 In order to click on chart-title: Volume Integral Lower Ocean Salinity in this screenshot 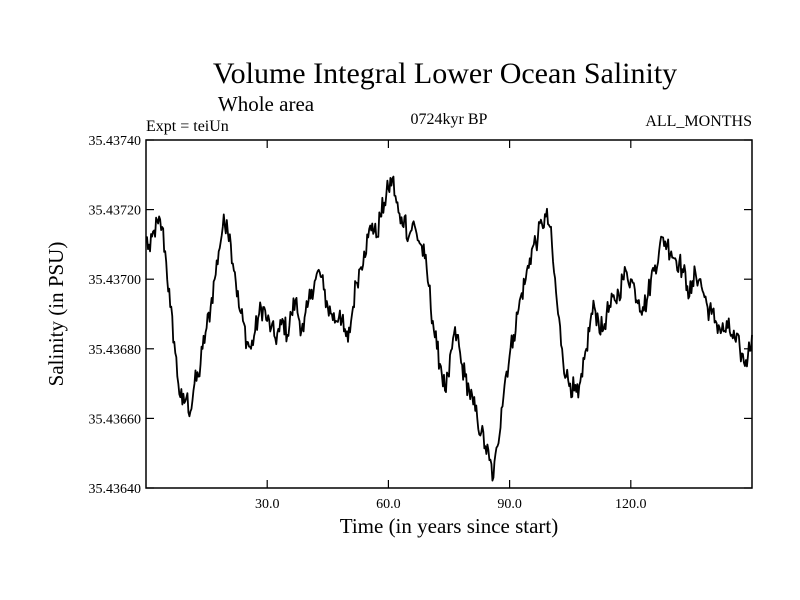, I will do `click(445, 73)`.